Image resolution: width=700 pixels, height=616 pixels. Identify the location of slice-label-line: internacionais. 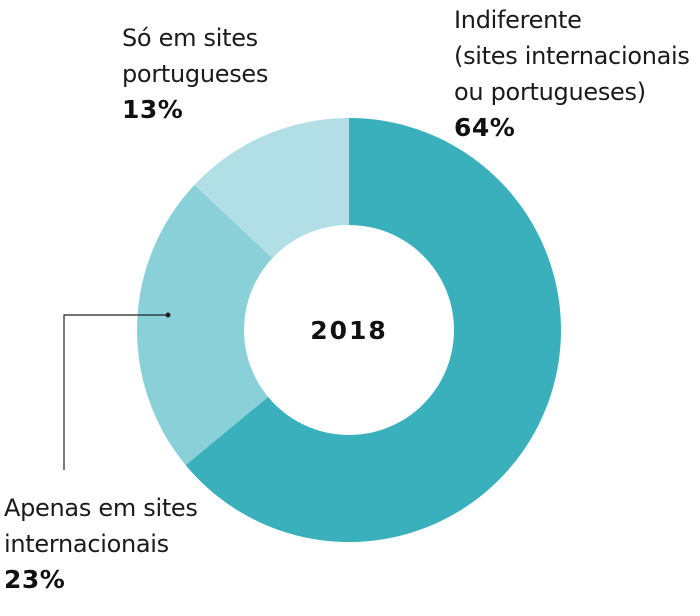
(86, 544).